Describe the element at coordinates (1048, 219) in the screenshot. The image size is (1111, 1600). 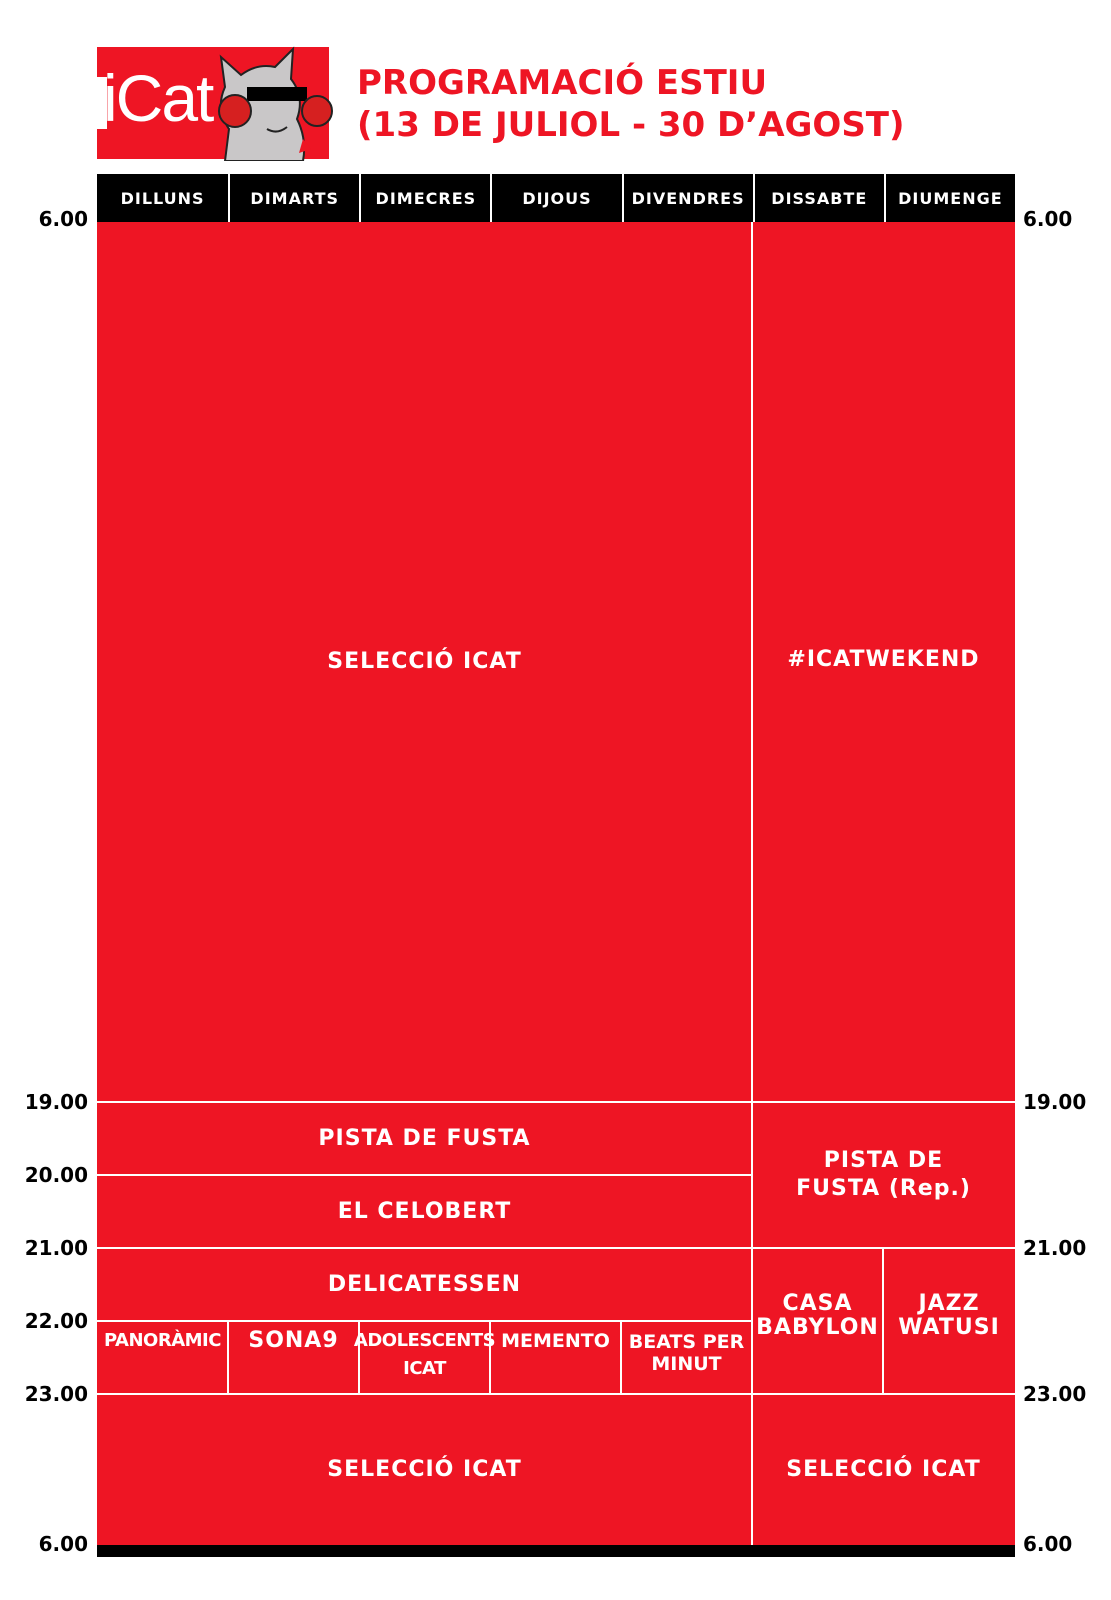
I see `time-label-6-right: 6.00` at that location.